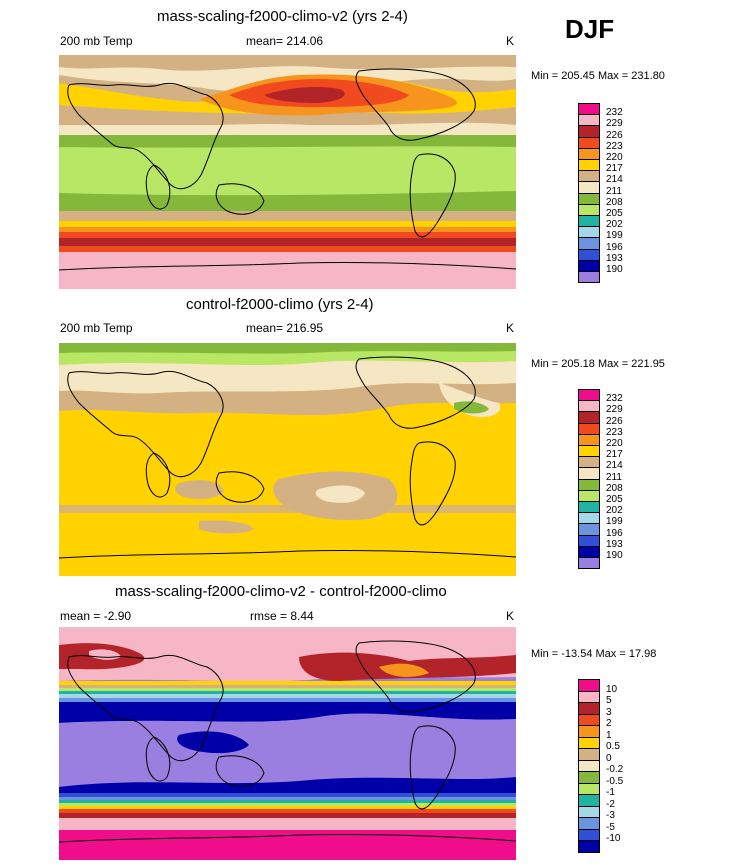 The height and width of the screenshot is (865, 732). Describe the element at coordinates (282, 16) in the screenshot. I see `panel1-title: mass-scaling-f2000-climo-v2 (yrs 2-4)` at that location.